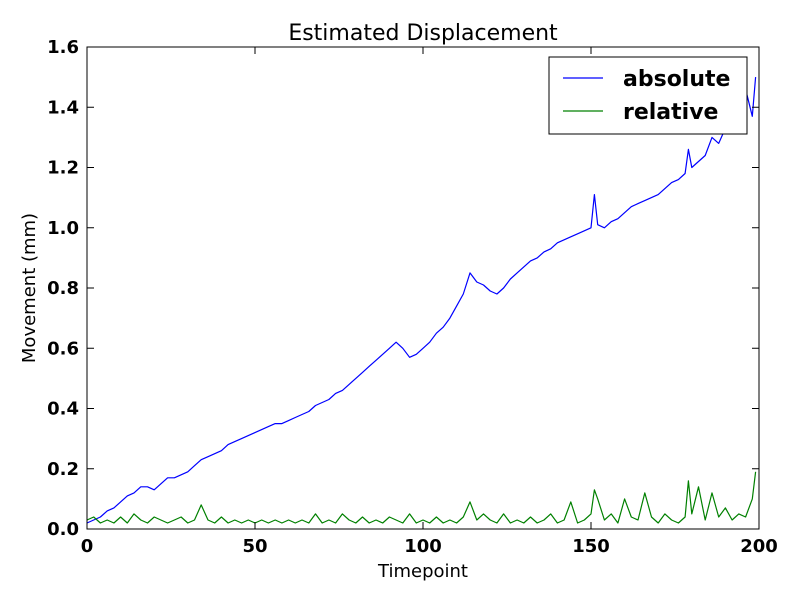 Image resolution: width=800 pixels, height=600 pixels. I want to click on y-tick-label: 1.6, so click(63, 47).